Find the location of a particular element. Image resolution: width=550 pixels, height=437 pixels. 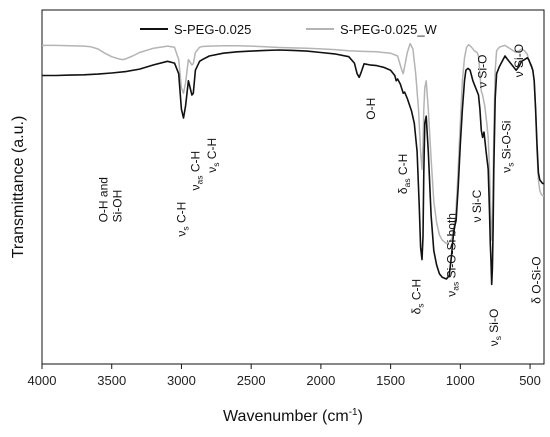

legend-label-s-peg-w: S-PEG-0.025_W is located at coordinates (389, 29).